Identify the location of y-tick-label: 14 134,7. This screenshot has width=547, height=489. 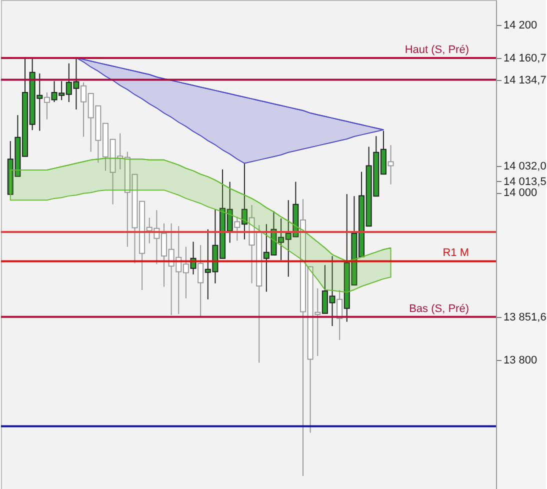
(525, 80).